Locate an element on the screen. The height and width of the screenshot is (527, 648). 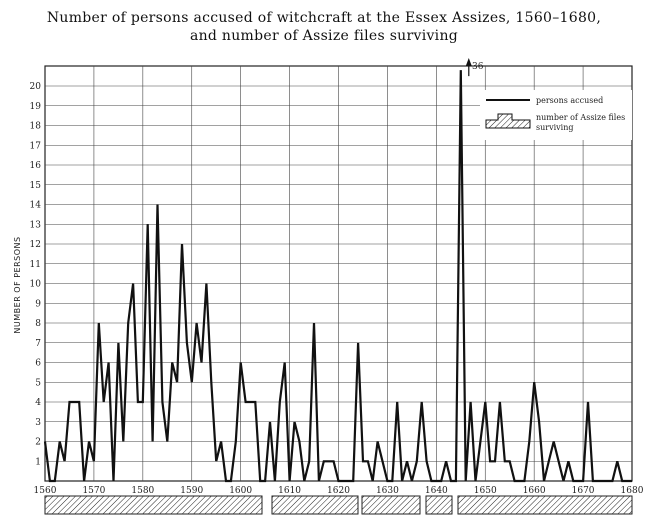
y-tick-16: 16 is located at coordinates (36, 166).